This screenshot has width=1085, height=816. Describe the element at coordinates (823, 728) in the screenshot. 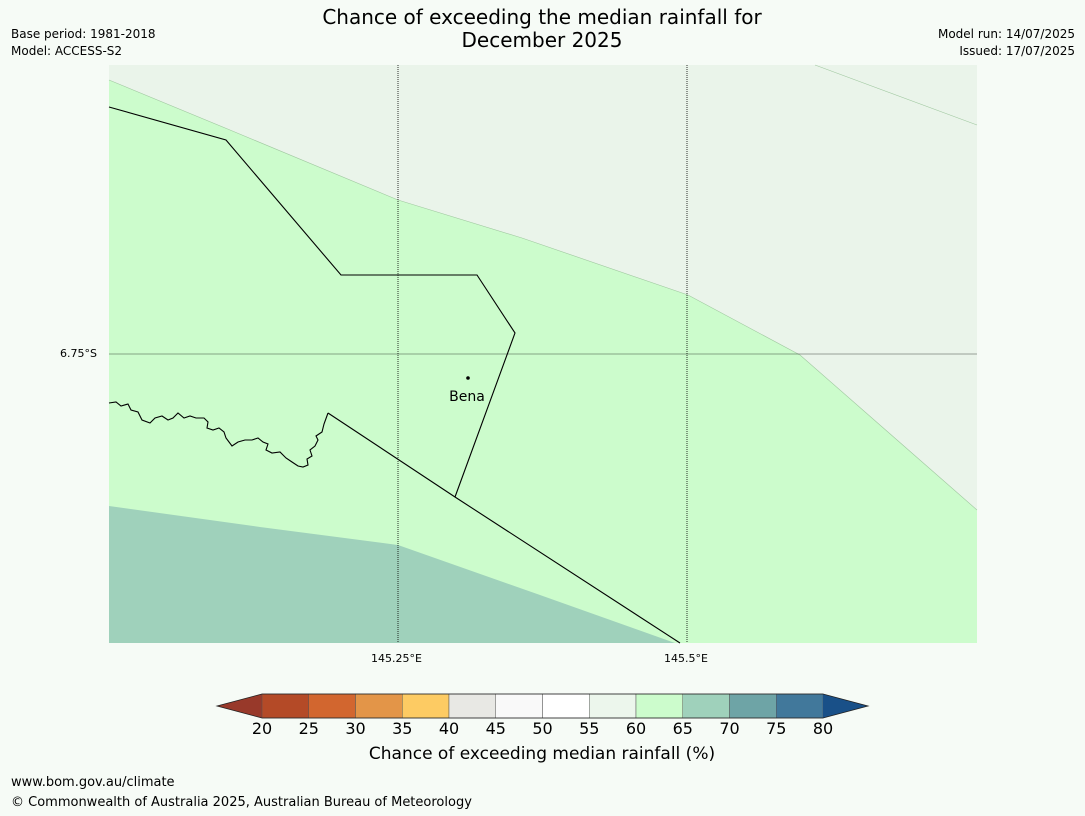

I see `colorbar-tick-80: 80` at that location.